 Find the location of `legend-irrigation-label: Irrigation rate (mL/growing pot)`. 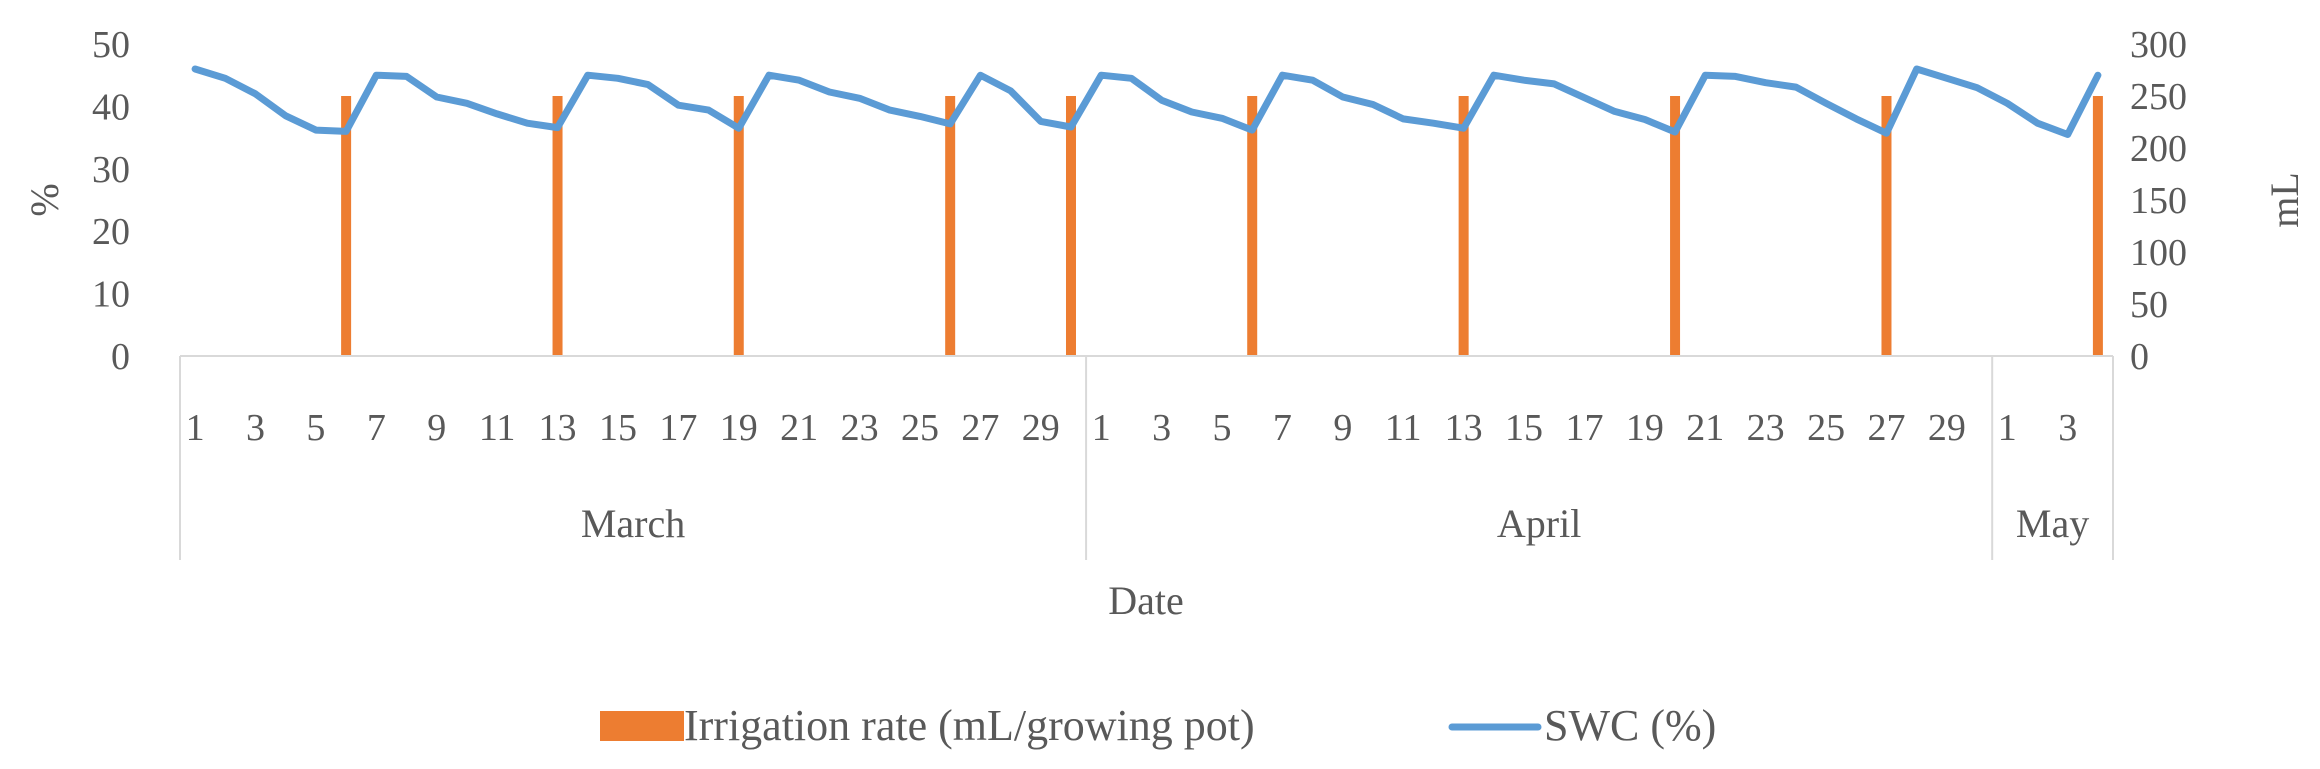

legend-irrigation-label: Irrigation rate (mL/growing pot) is located at coordinates (969, 725).